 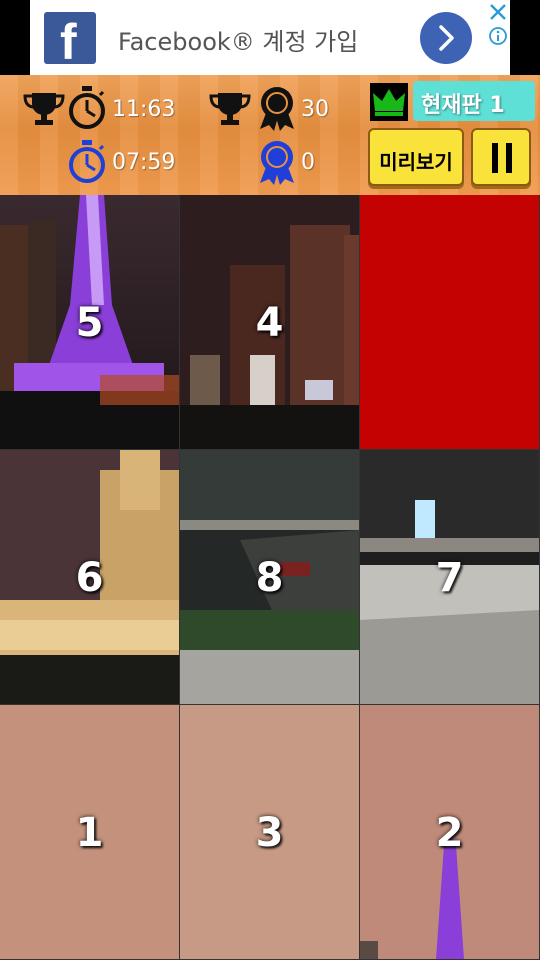 I want to click on tile-number: 4, so click(x=269, y=323).